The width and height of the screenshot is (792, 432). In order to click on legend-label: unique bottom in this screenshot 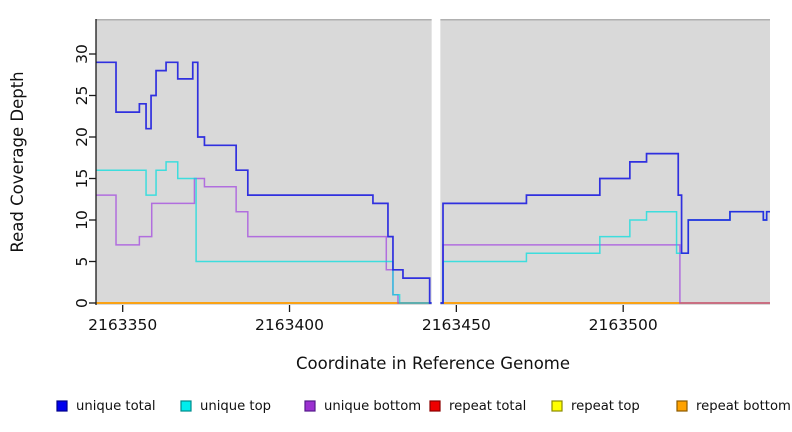, I will do `click(372, 406)`.